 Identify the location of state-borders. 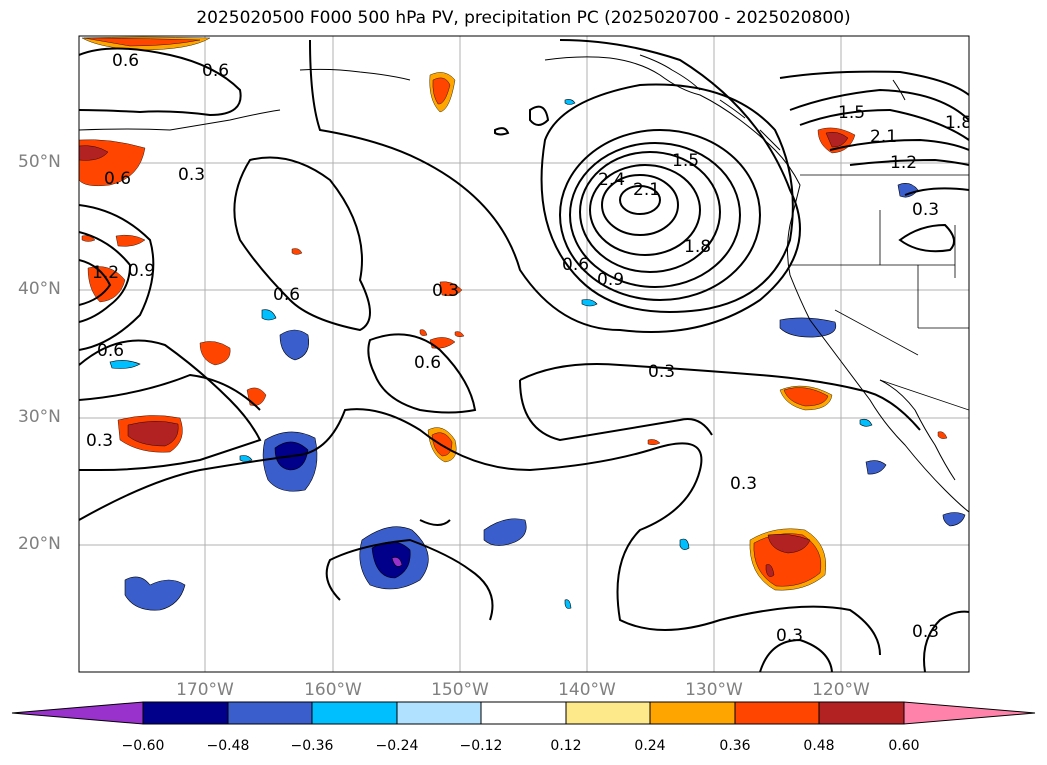
(879, 292).